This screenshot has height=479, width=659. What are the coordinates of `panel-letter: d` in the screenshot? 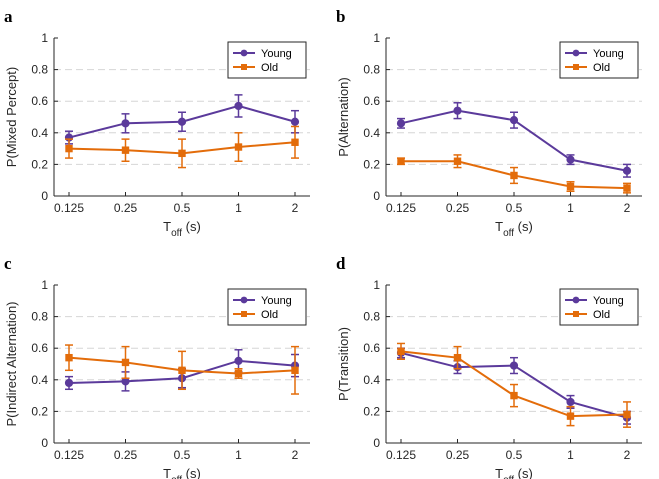 It's located at (341, 263).